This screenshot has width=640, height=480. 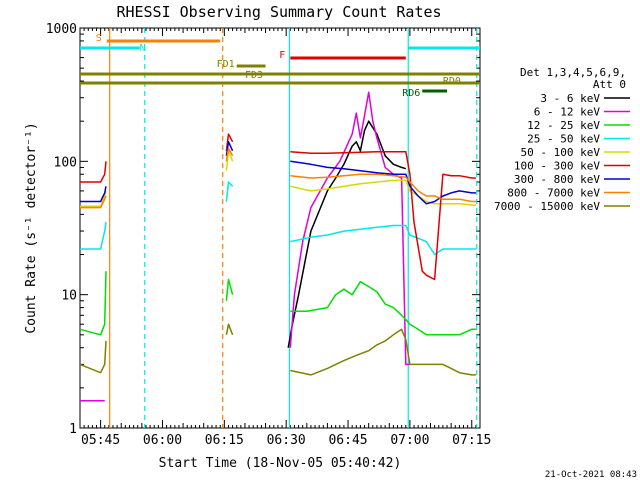 What do you see at coordinates (591, 475) in the screenshot?
I see `footer-timestamp: 21-Oct-2021 08:43` at bounding box center [591, 475].